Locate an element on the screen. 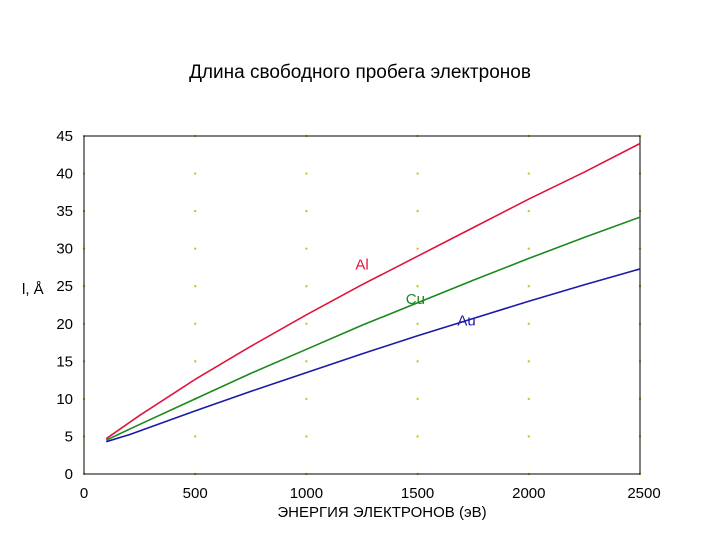  x-axis-label: ЭНЕРГИЯ ЭЛЕКТРОНОВ (эВ) is located at coordinates (381, 512).